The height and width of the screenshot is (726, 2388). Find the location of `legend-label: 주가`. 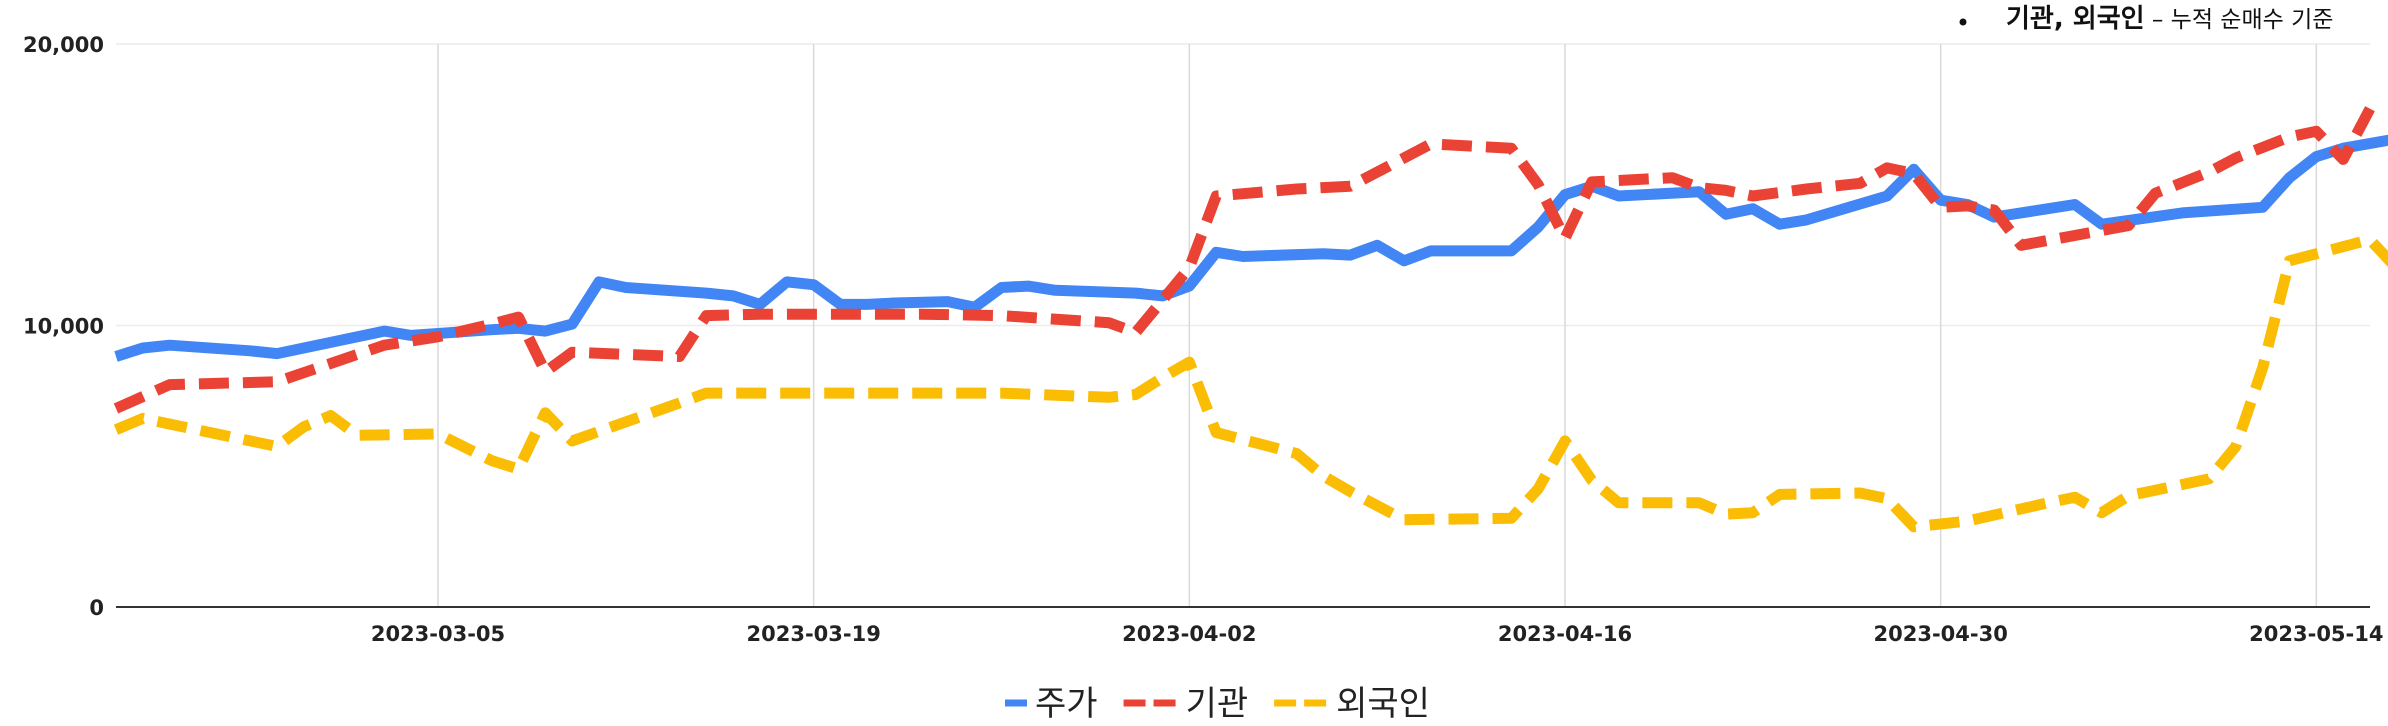

legend-label: 주가 is located at coordinates (1066, 704).